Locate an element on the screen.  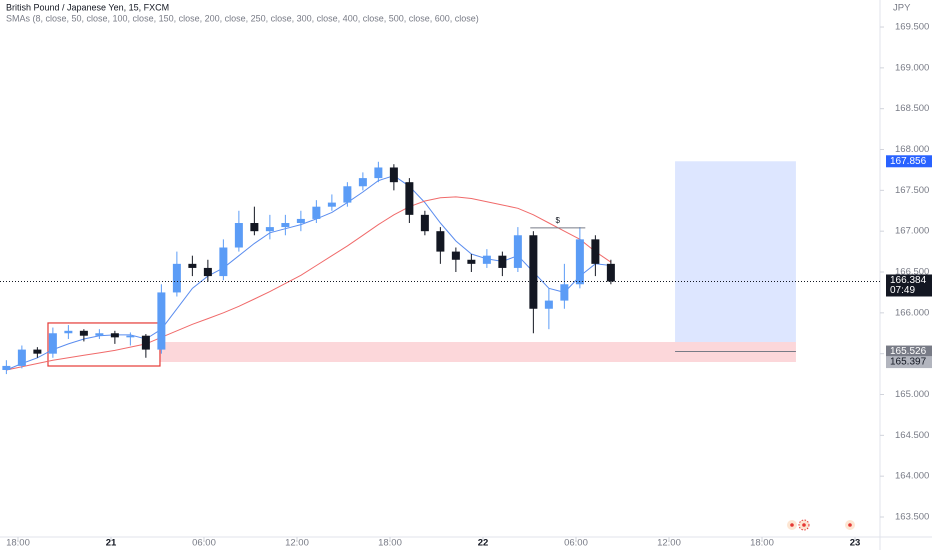
y-tick-label: 169.500 is located at coordinates (912, 27).